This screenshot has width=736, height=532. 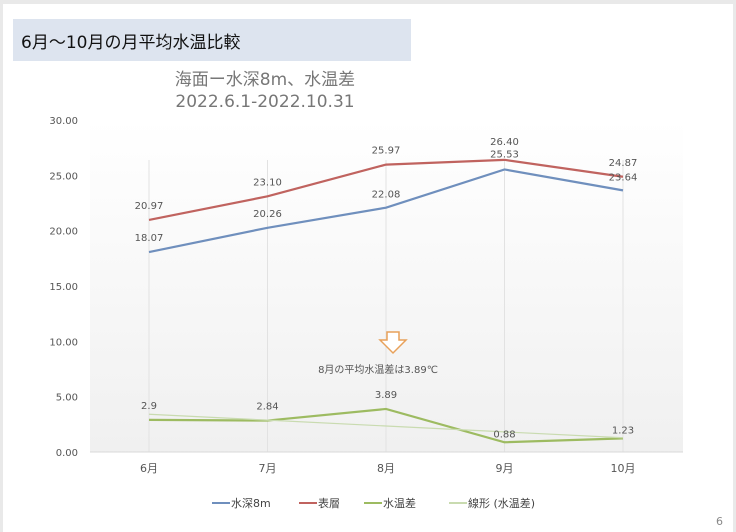 I want to click on y-tick-label: 10.00, so click(x=63, y=342).